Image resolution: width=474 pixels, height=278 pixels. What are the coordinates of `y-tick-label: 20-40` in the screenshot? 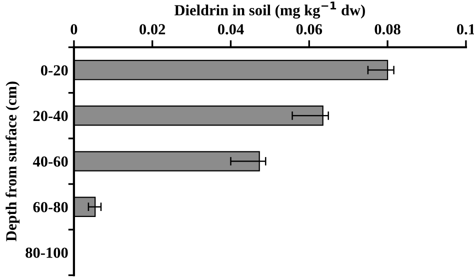 It's located at (50, 116).